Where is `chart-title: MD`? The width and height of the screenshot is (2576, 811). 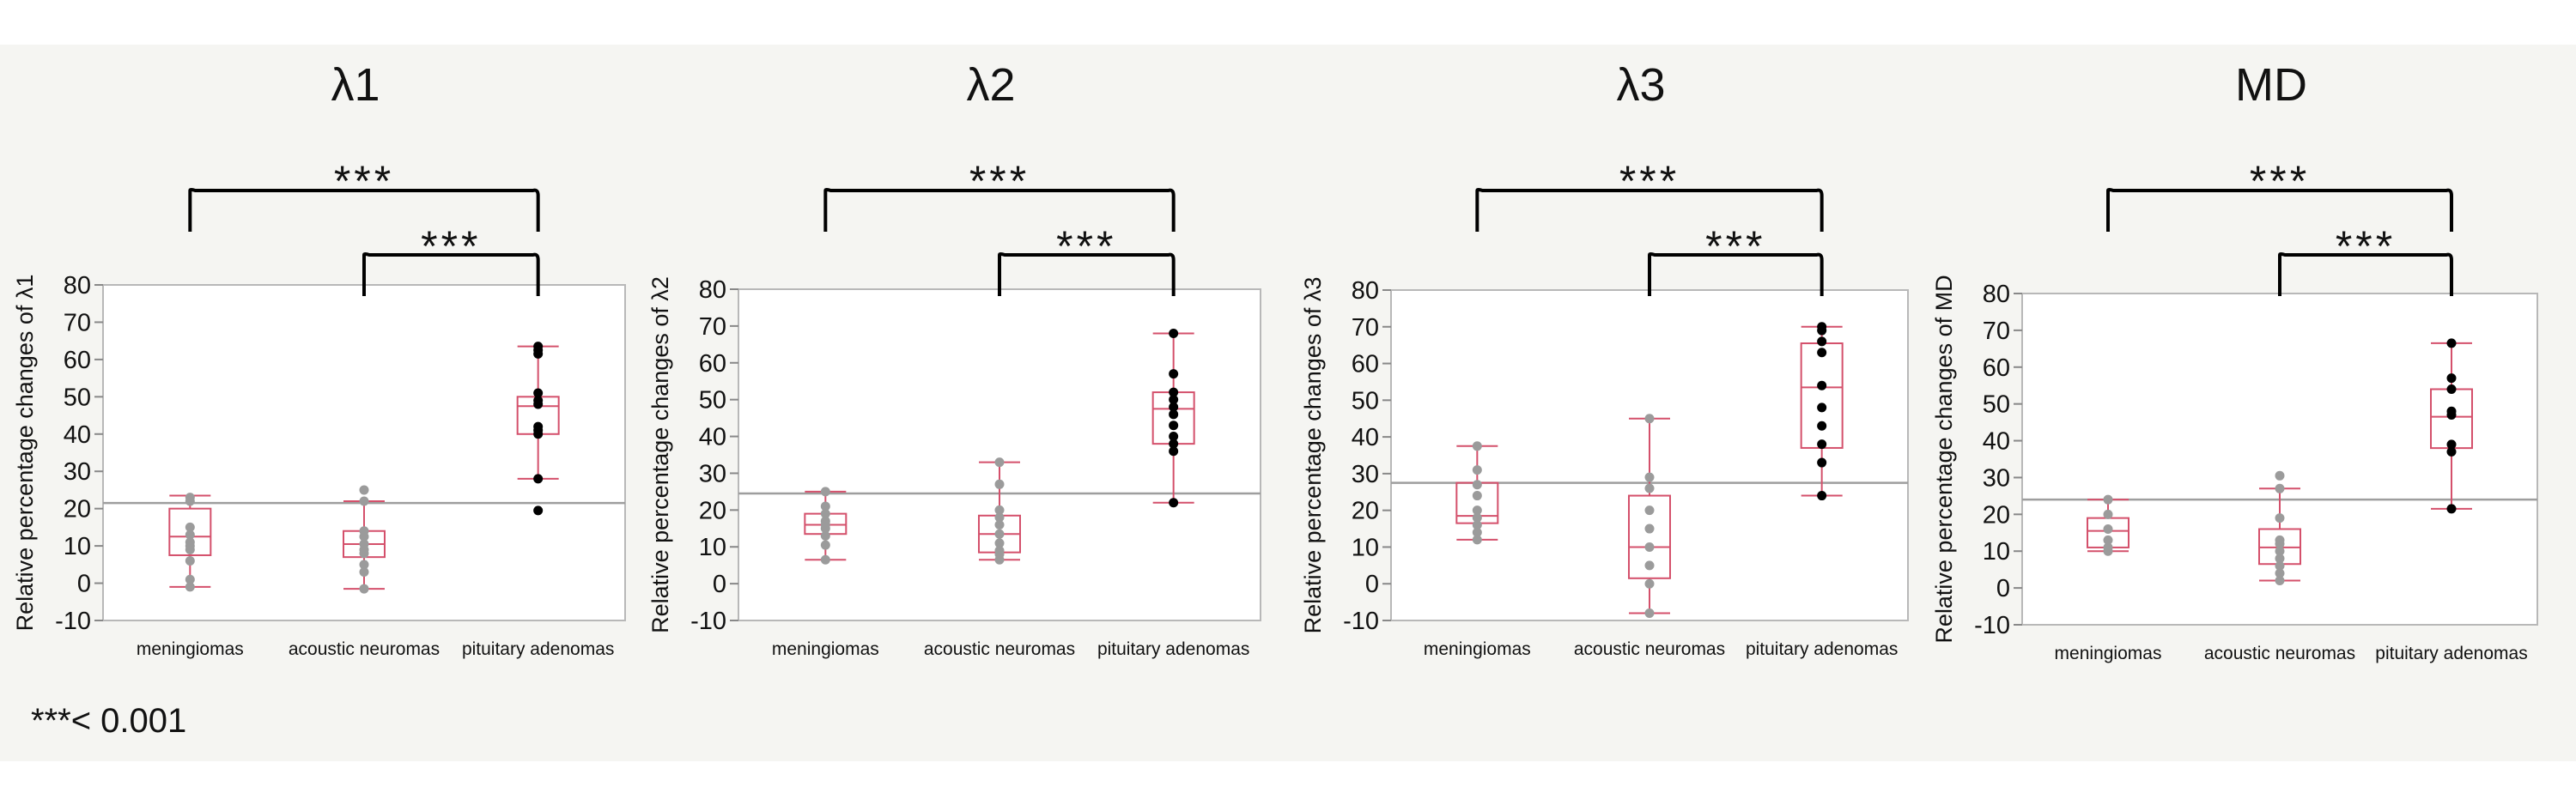
chart-title: MD is located at coordinates (2271, 85).